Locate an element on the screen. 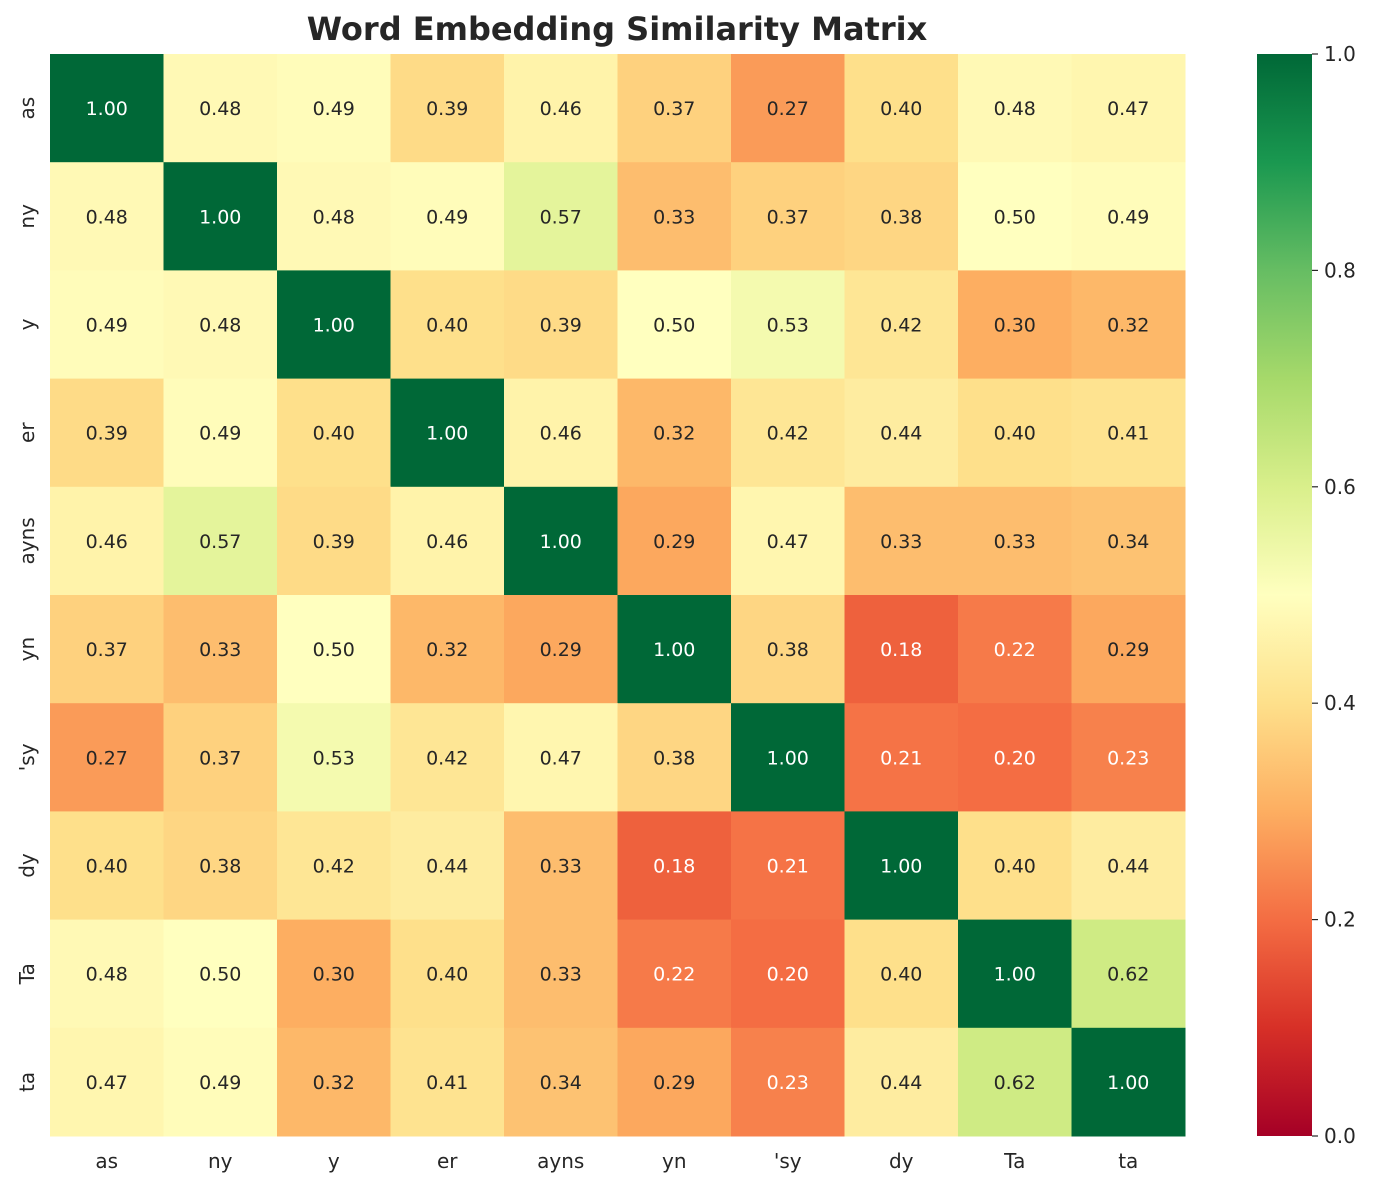  x-tick-label: y is located at coordinates (334, 1161).